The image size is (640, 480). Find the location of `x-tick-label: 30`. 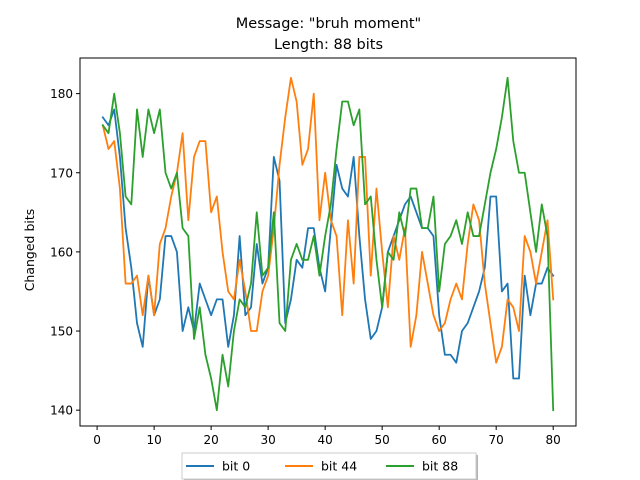

x-tick-label: 30 is located at coordinates (267, 440).